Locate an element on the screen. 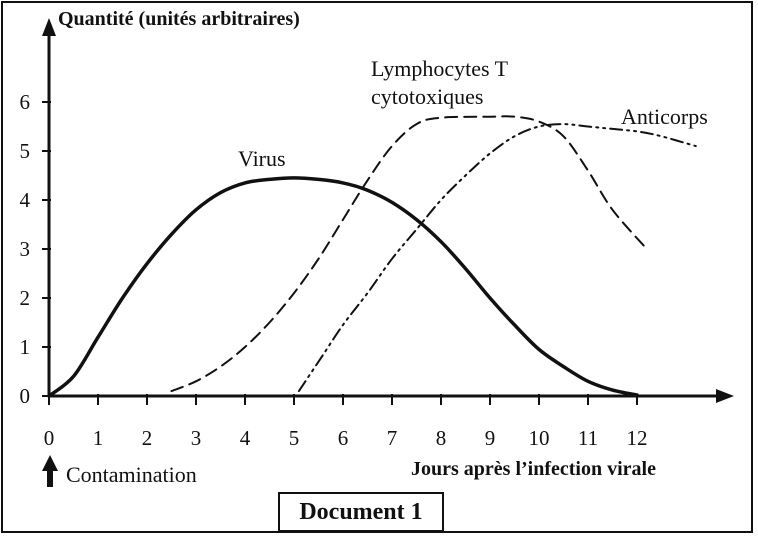  series-label-lymphocytes-line1: Lymphocytes T is located at coordinates (440, 68).